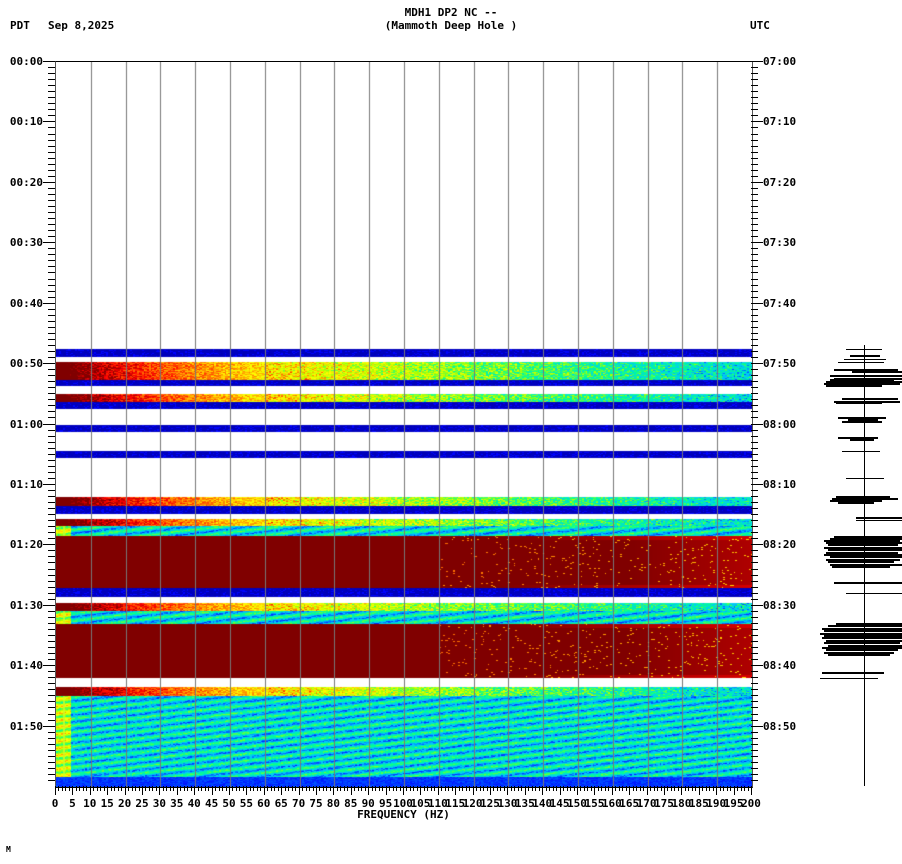 This screenshot has height=864, width=902. Describe the element at coordinates (780, 484) in the screenshot. I see `time-label-utc: 08:10` at that location.